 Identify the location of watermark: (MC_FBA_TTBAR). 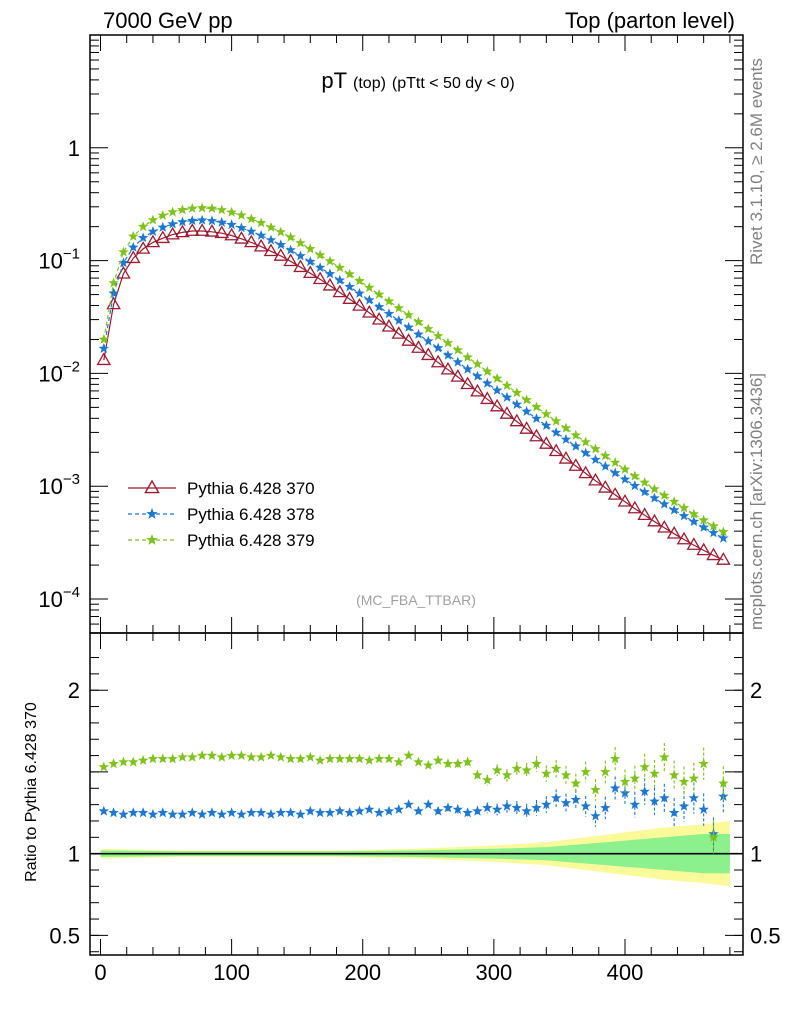
(416, 600).